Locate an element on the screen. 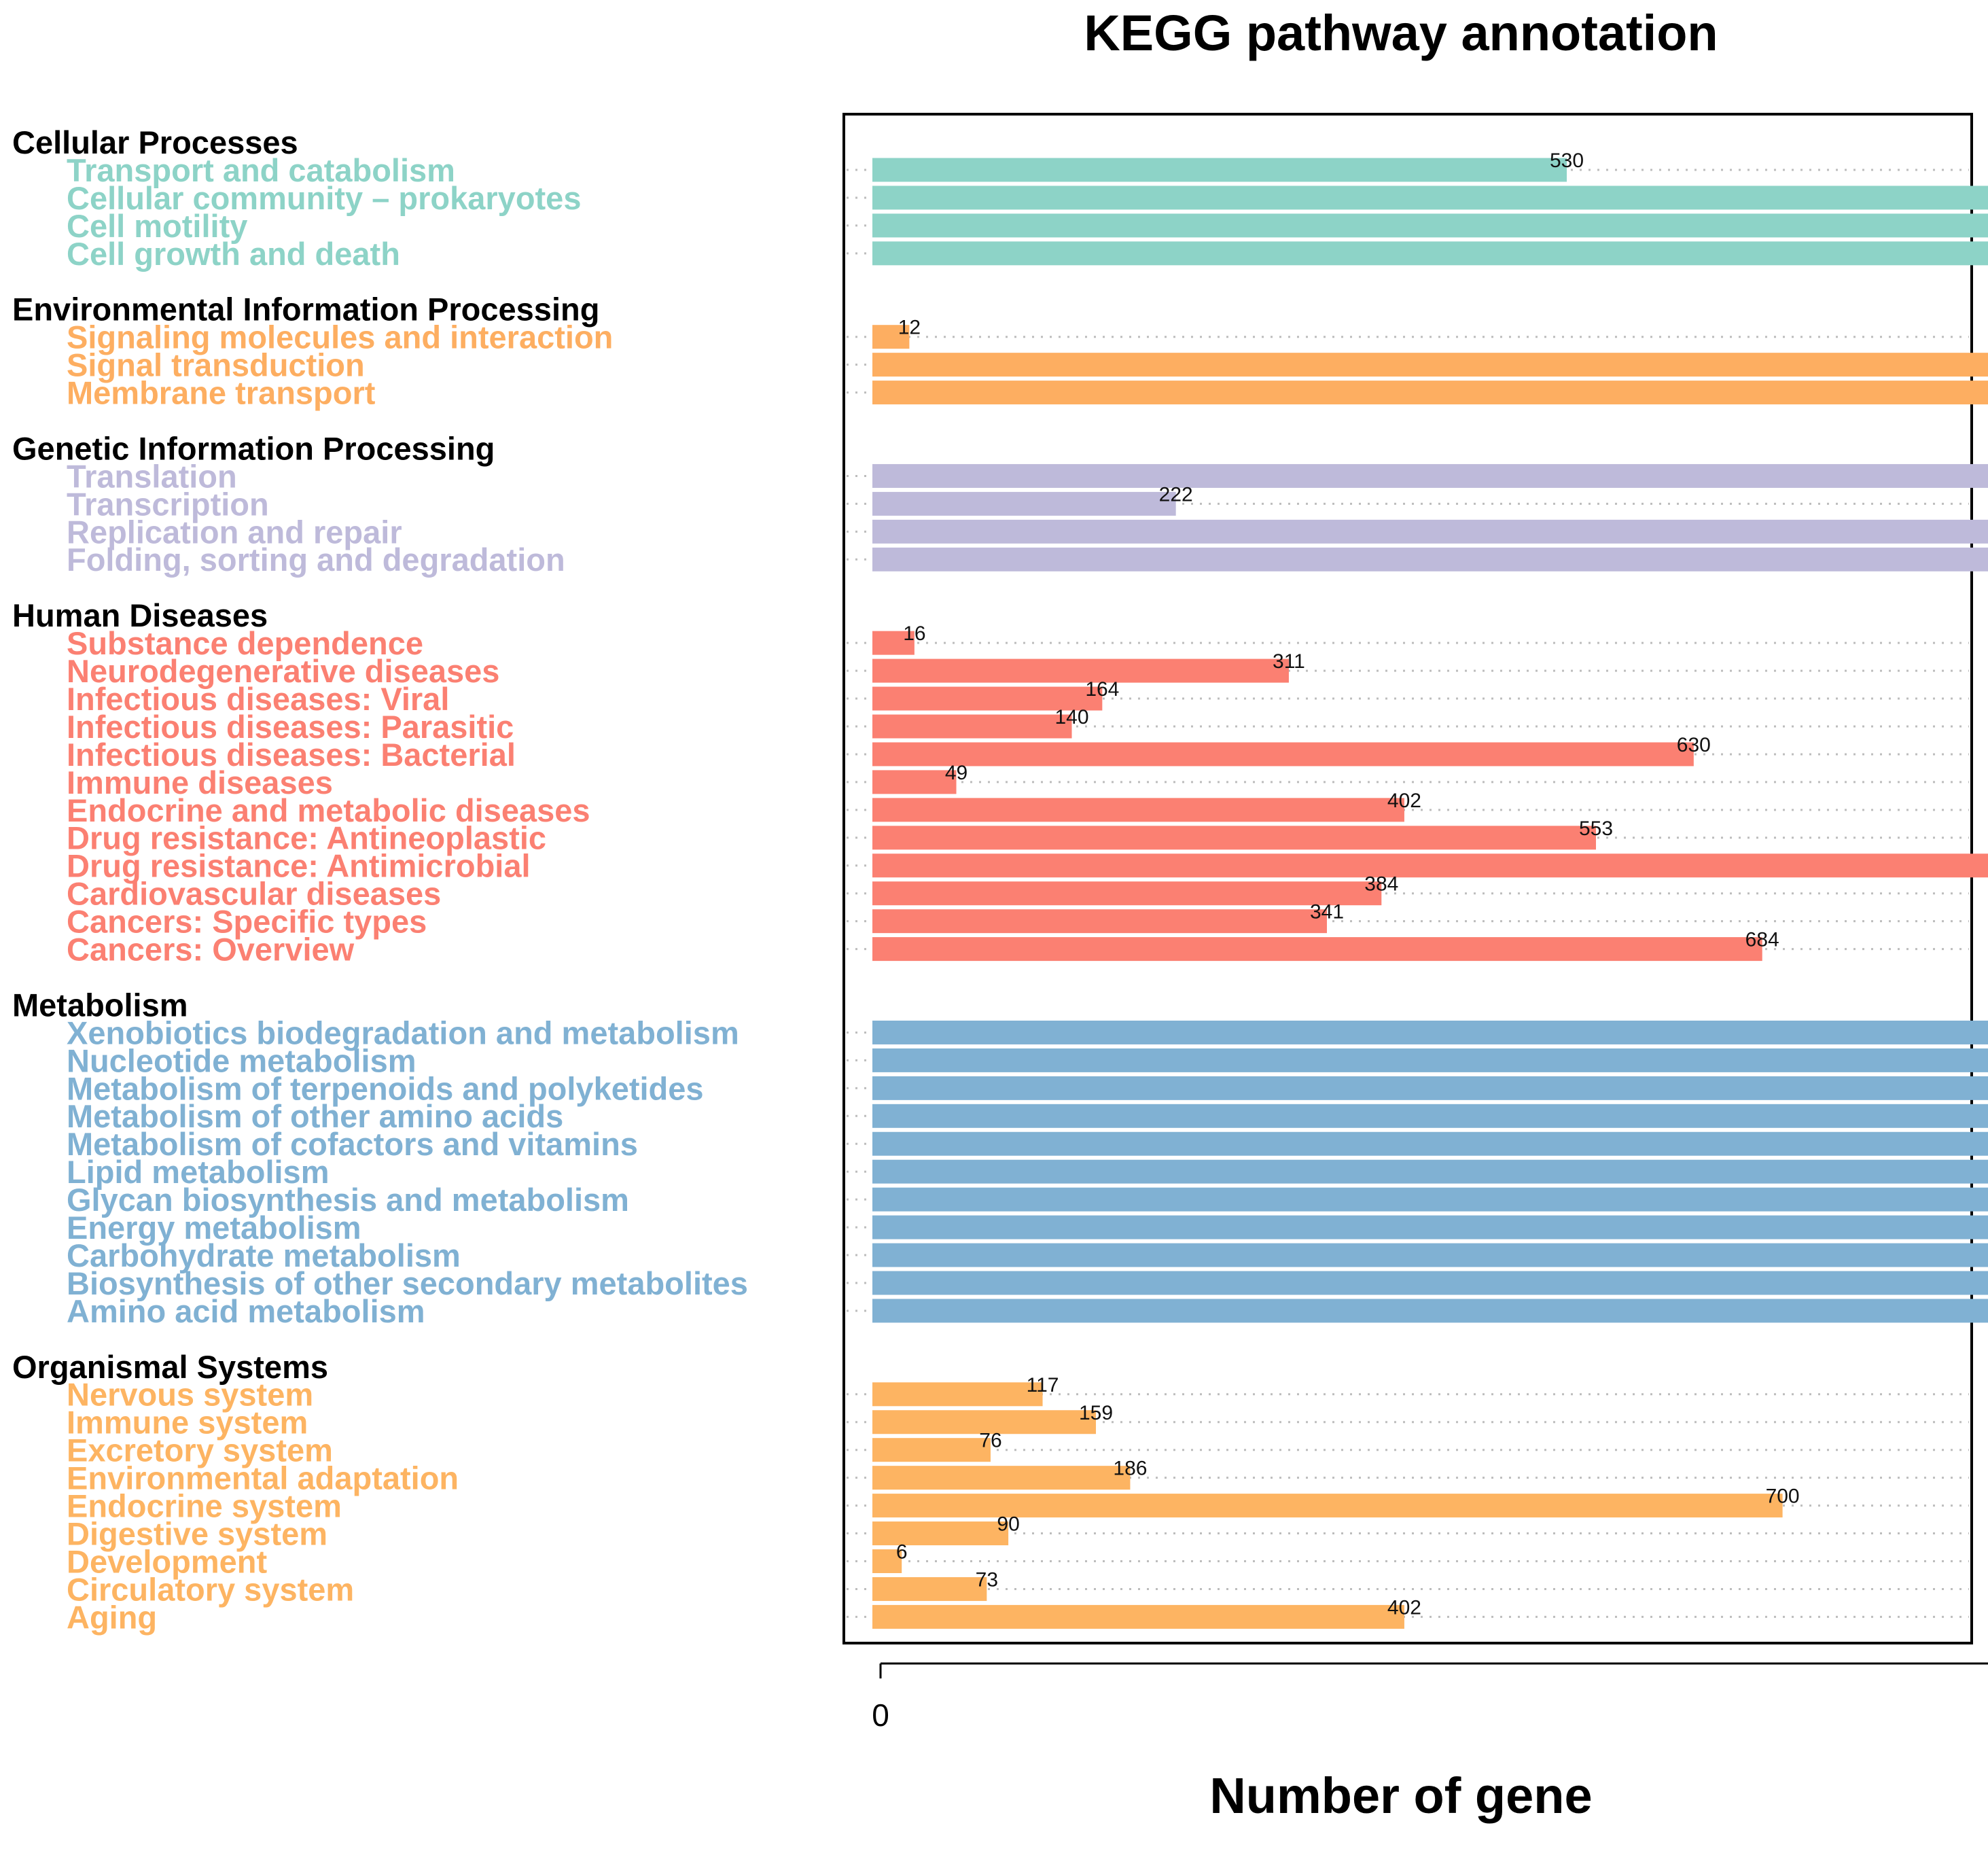 The width and height of the screenshot is (1988, 1849). category-label: Infectious diseases: Viral is located at coordinates (258, 699).